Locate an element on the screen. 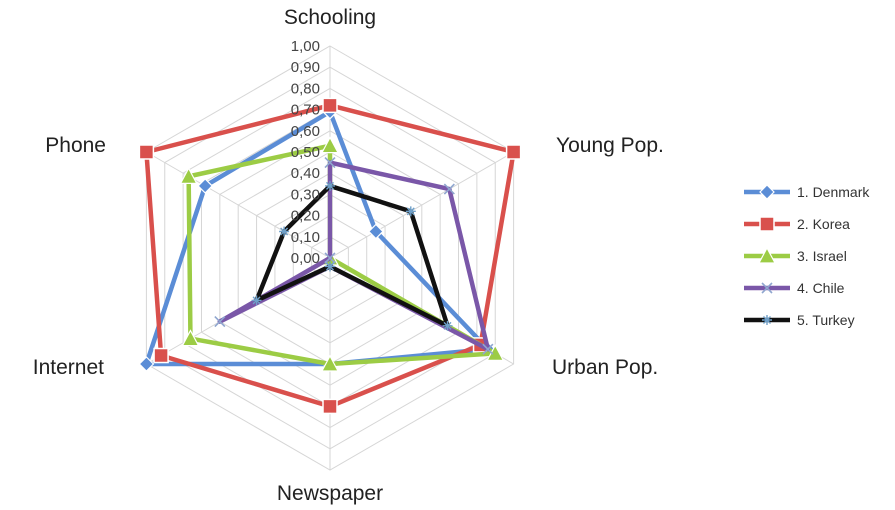  tick-label: 0,30 is located at coordinates (305, 194).